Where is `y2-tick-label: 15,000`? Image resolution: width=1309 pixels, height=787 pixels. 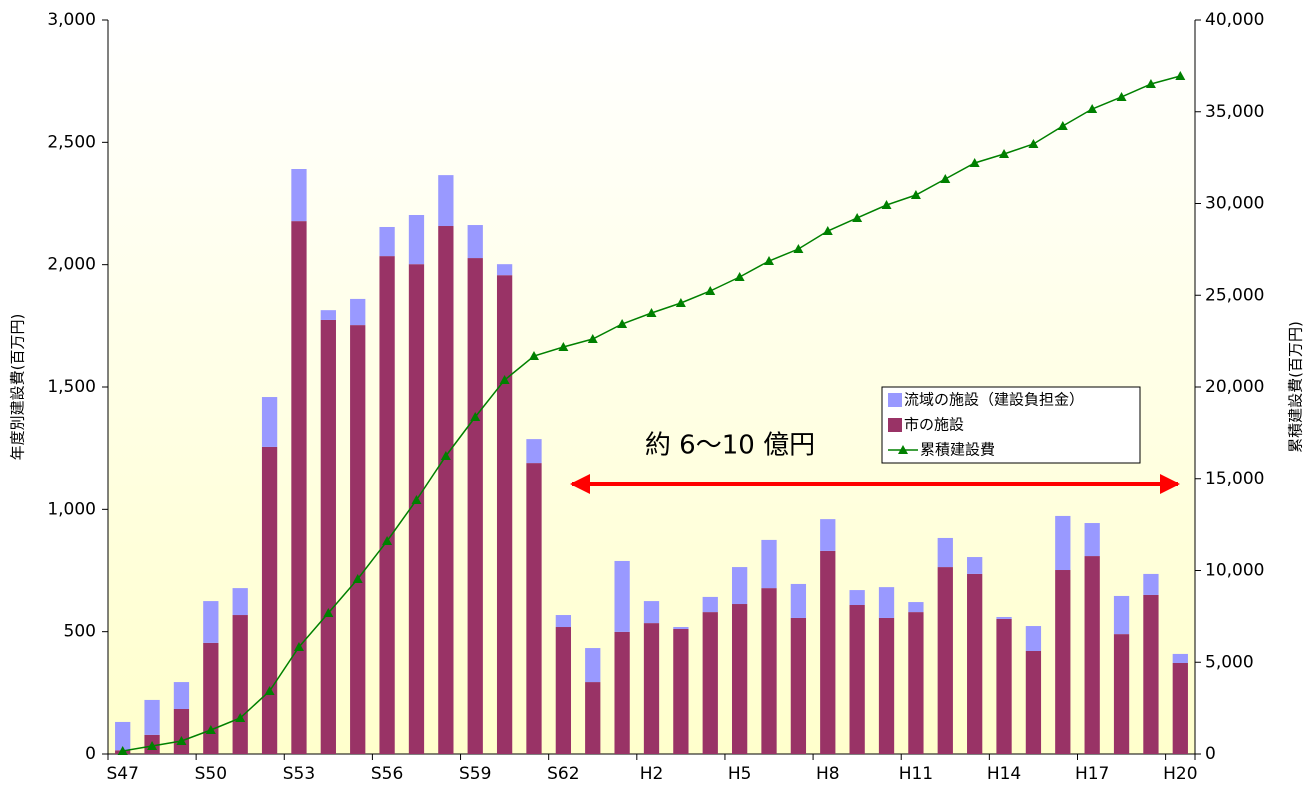 y2-tick-label: 15,000 is located at coordinates (1234, 479).